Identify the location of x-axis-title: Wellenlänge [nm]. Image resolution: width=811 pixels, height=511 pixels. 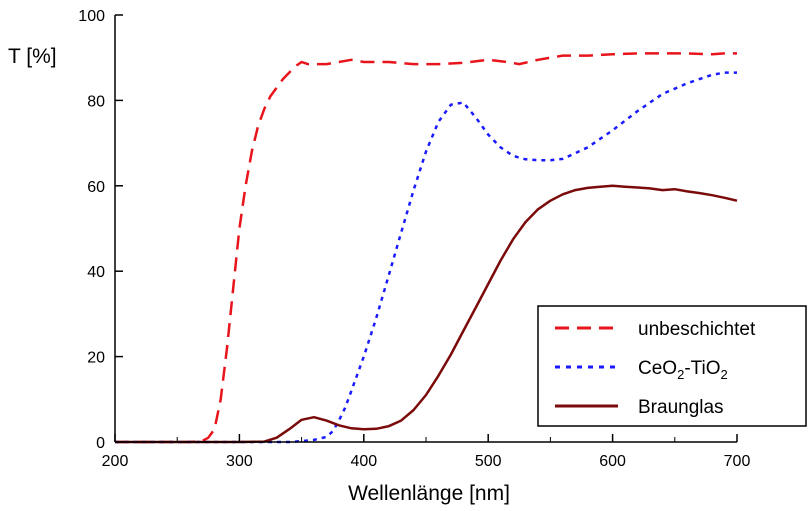
(429, 493).